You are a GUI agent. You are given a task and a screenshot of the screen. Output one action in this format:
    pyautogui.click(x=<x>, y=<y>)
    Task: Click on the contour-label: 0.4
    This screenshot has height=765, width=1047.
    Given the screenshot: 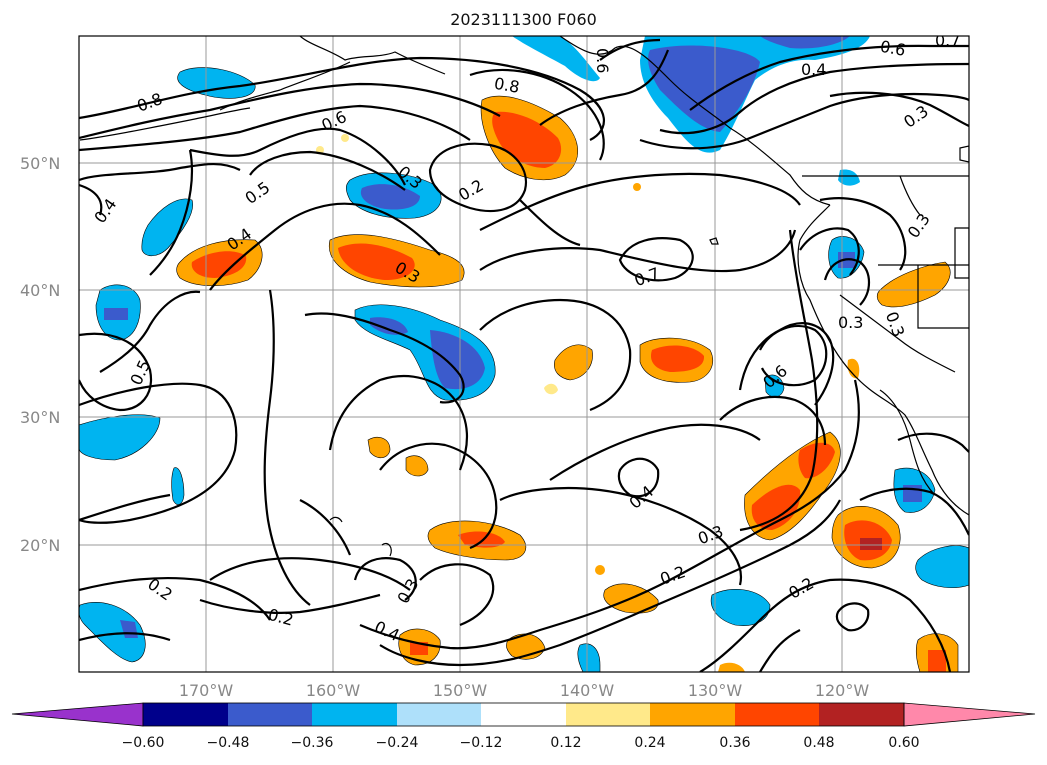 What is the action you would take?
    pyautogui.click(x=813, y=69)
    